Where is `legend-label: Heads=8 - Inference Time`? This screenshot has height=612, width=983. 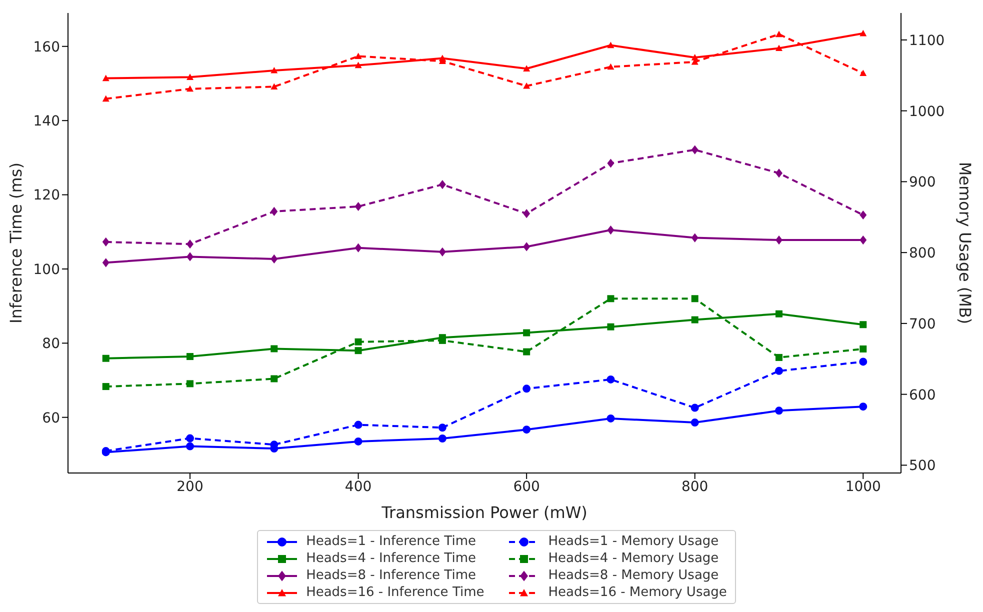
legend-label: Heads=8 - Inference Time is located at coordinates (391, 575).